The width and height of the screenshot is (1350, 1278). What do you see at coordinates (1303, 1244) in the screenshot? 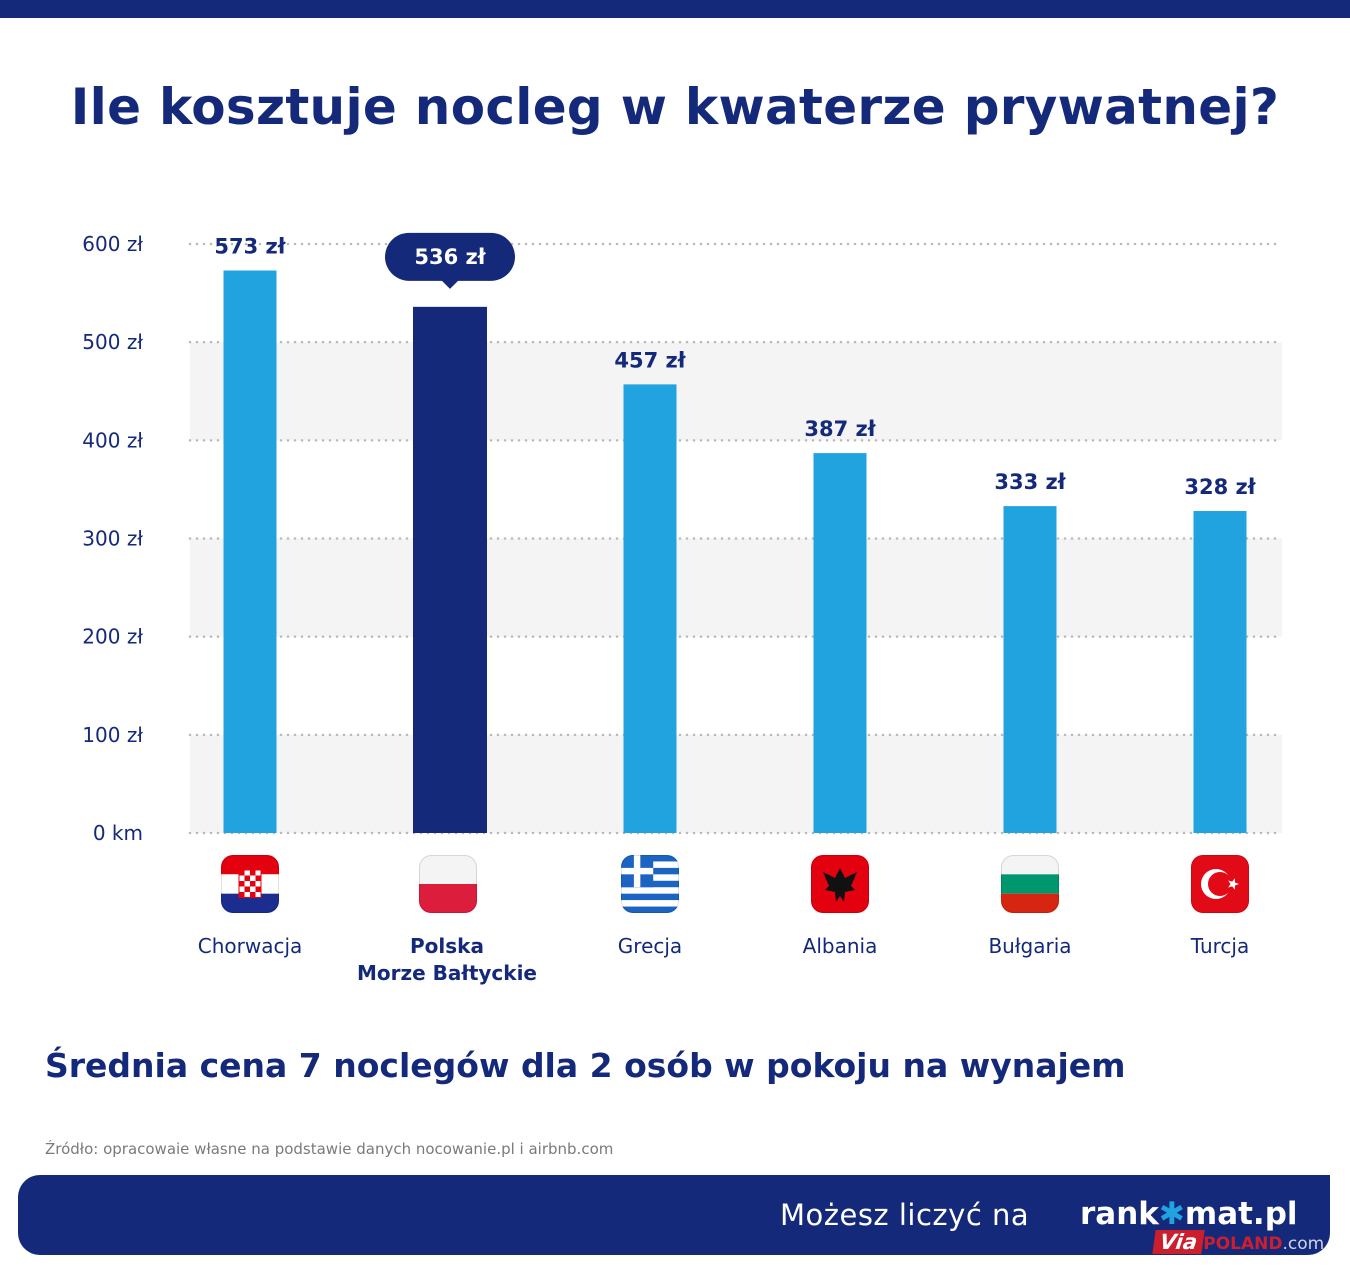
I see `watermark-com: .com` at bounding box center [1303, 1244].